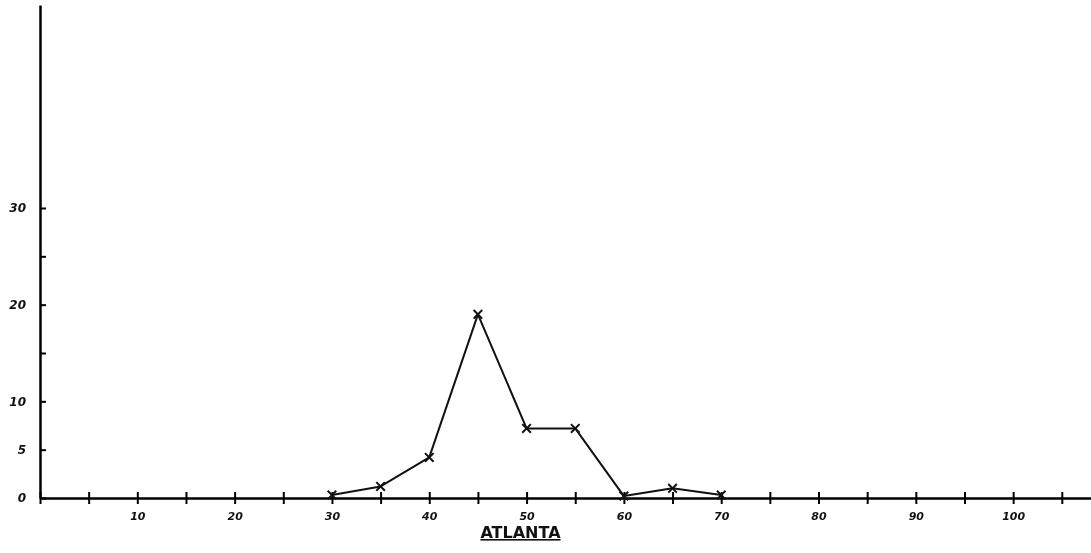 The height and width of the screenshot is (553, 1091). I want to click on y-tick-label: 30, so click(17, 208).